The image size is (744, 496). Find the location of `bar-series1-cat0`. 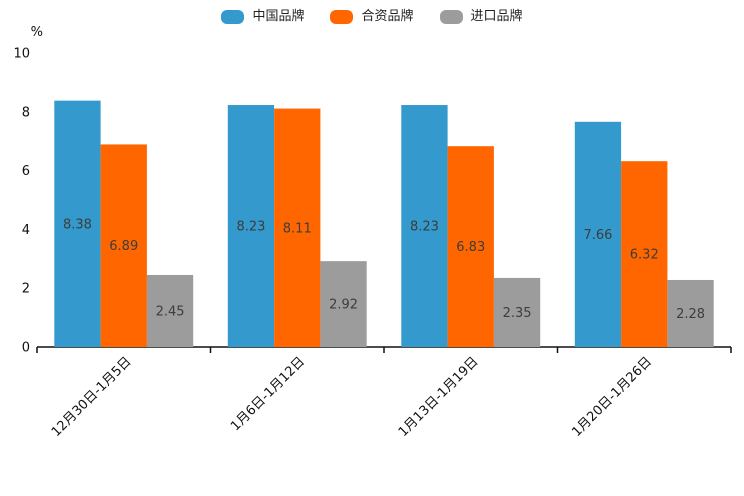

bar-series1-cat0 is located at coordinates (123, 245).